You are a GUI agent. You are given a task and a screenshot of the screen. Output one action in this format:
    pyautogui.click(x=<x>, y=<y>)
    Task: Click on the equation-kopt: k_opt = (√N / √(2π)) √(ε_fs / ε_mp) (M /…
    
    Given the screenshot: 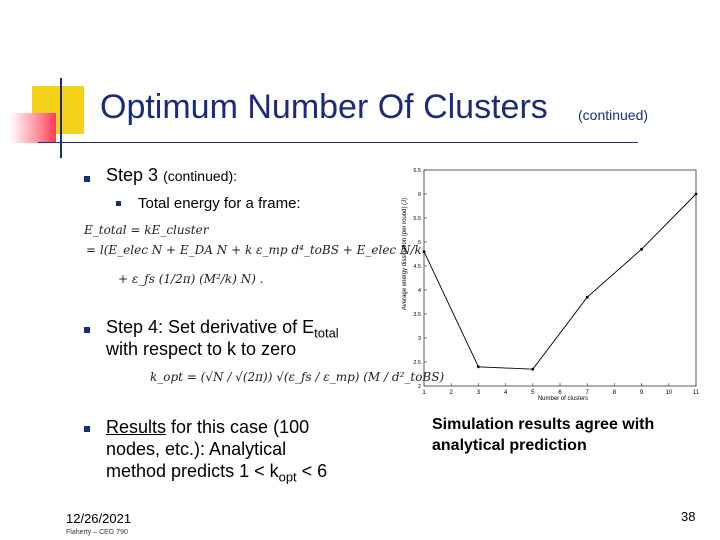 What is the action you would take?
    pyautogui.click(x=297, y=377)
    